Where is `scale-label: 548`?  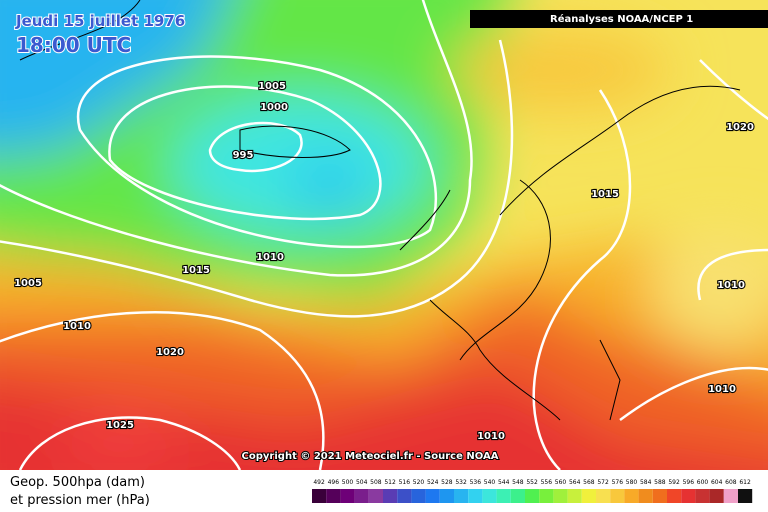 scale-label: 548 is located at coordinates (518, 482).